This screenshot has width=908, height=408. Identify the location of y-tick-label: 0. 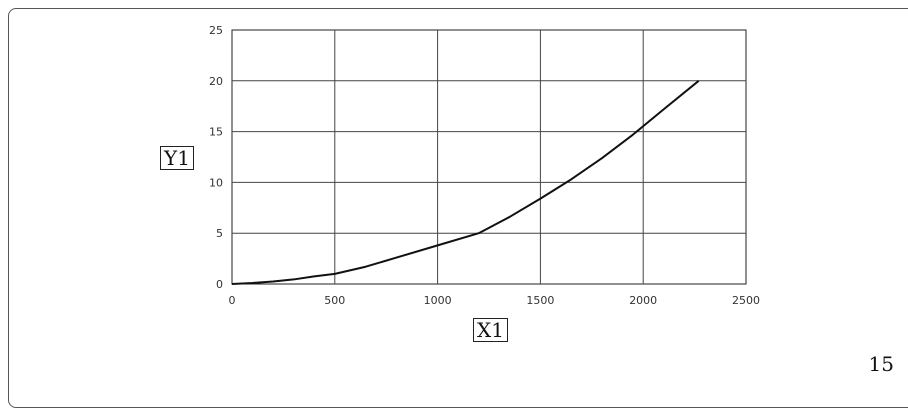
(219, 284).